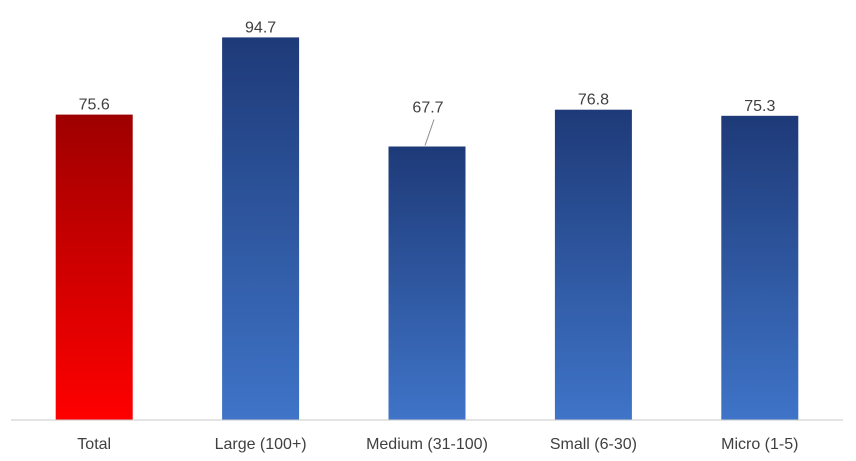 This screenshot has width=856, height=461. Describe the element at coordinates (427, 108) in the screenshot. I see `data-label-medium-31-100: 67.7` at that location.